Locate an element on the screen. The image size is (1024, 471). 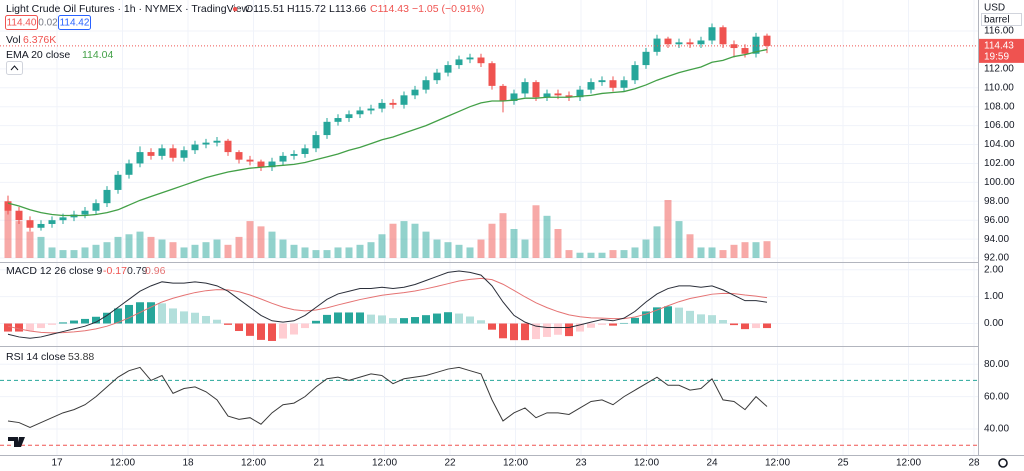
bid-button is located at coordinates (21, 22).